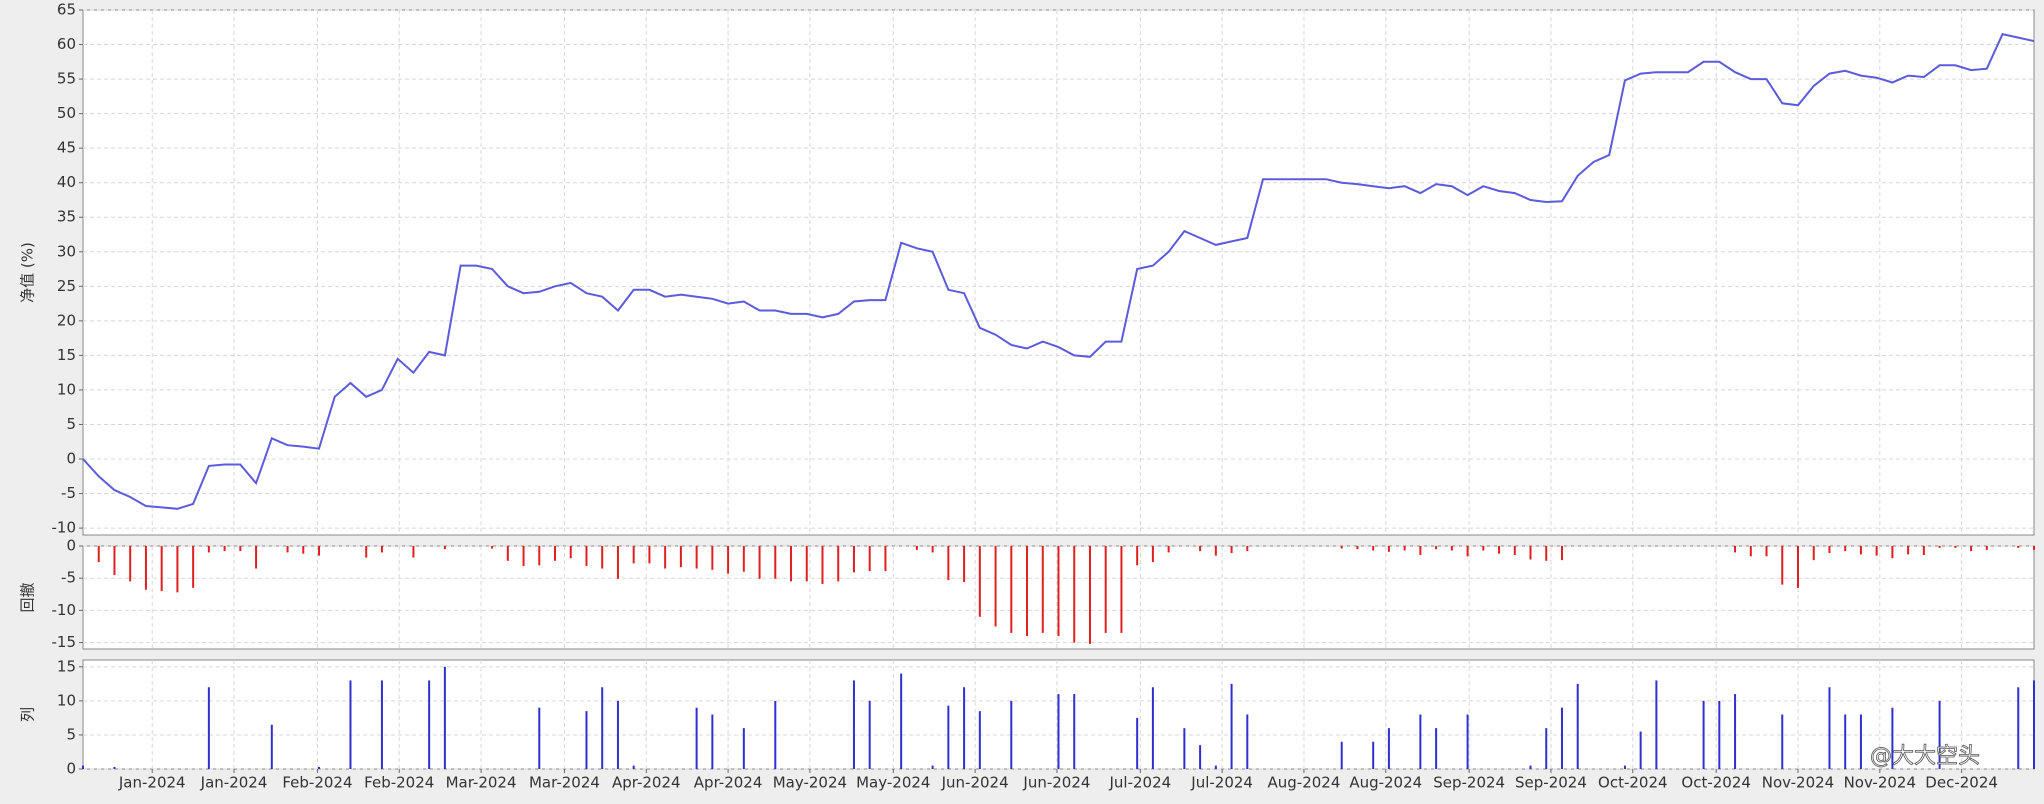 Image resolution: width=2044 pixels, height=804 pixels. Describe the element at coordinates (71, 424) in the screenshot. I see `y-tick-label: 5` at that location.